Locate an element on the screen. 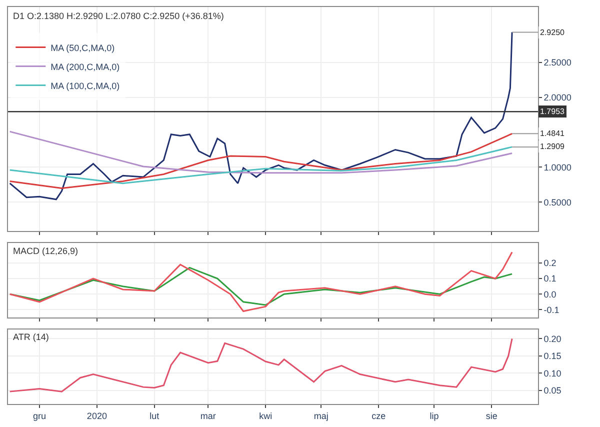  chart-title: MACD (12,26,9) is located at coordinates (45, 251).